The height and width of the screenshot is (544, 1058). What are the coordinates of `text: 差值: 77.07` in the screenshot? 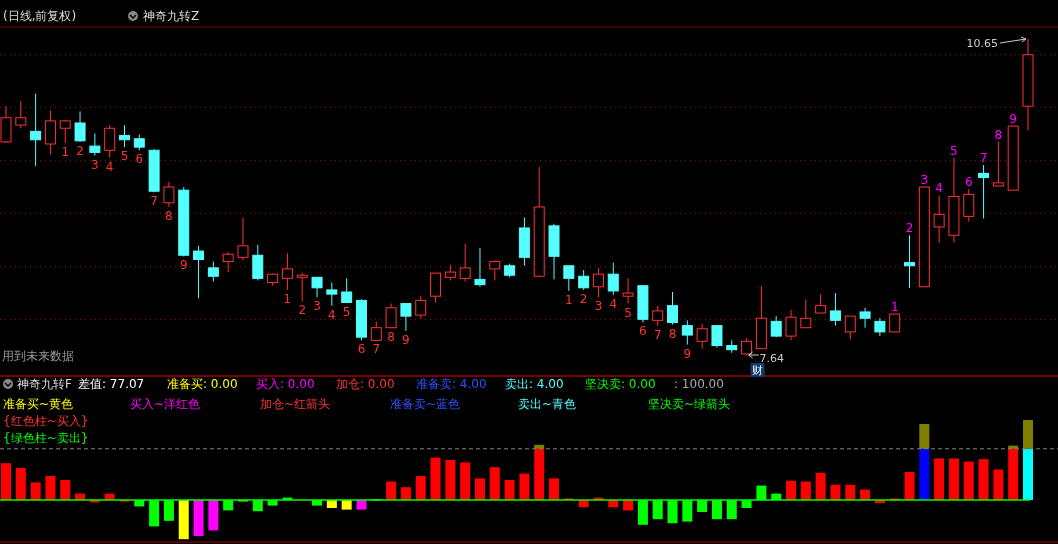 It's located at (111, 384).